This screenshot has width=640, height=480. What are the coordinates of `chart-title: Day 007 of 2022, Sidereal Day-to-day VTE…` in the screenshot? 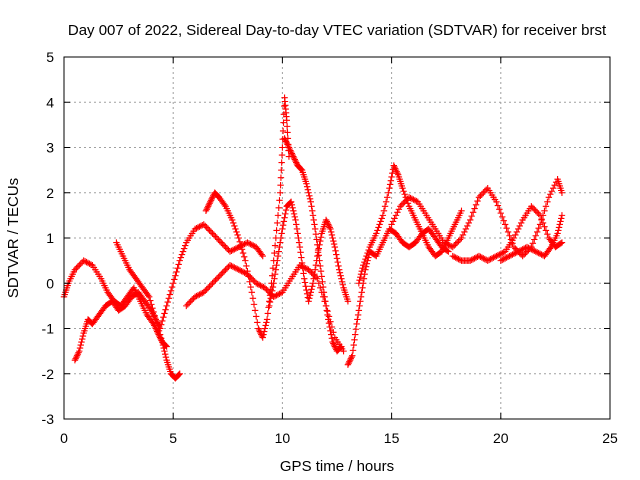 It's located at (337, 30).